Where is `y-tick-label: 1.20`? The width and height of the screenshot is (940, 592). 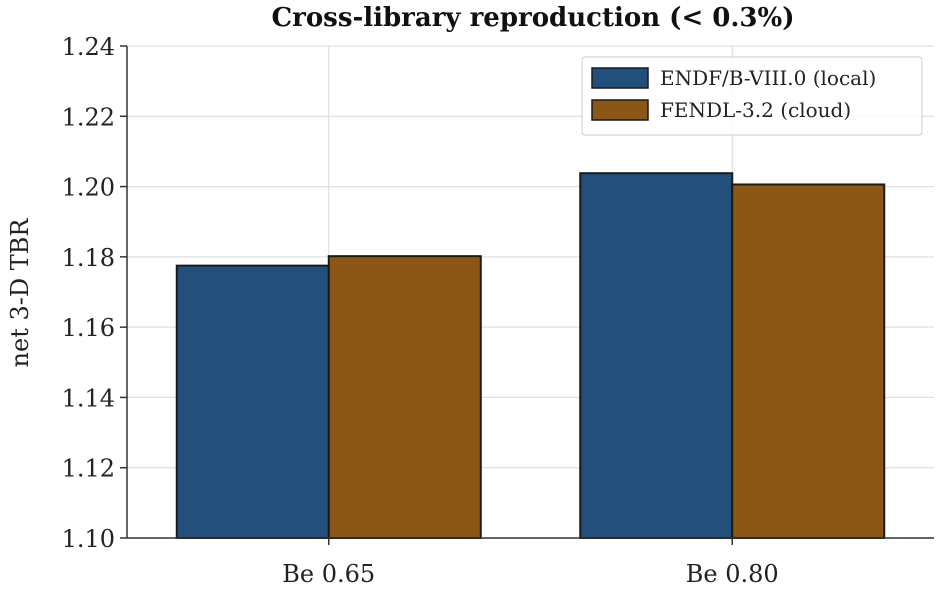
y-tick-label: 1.20 is located at coordinates (88, 188).